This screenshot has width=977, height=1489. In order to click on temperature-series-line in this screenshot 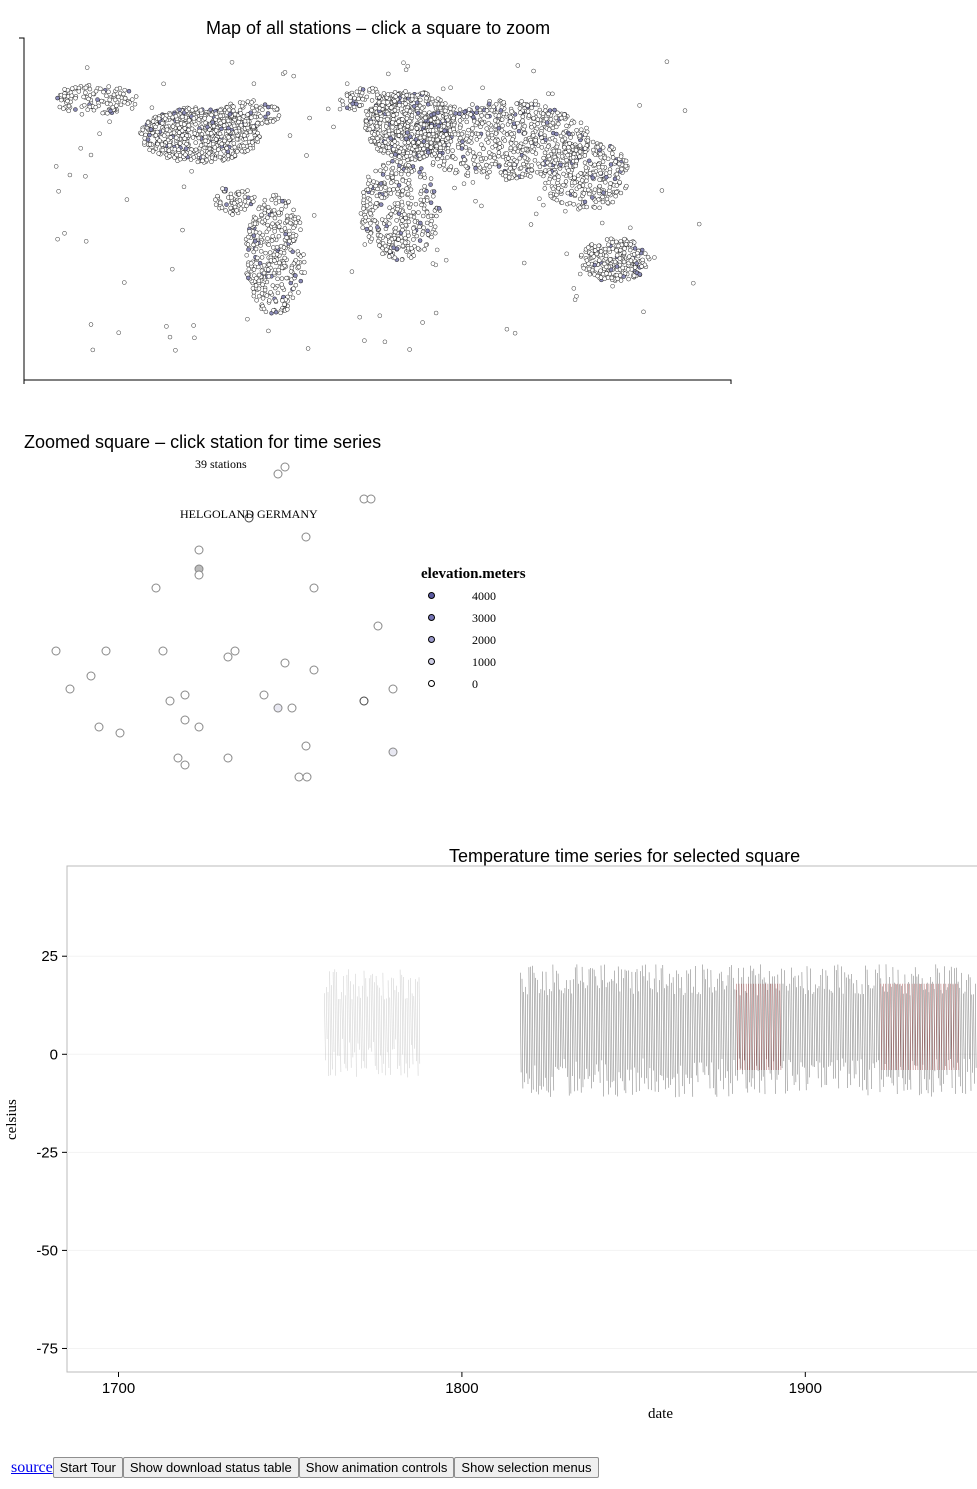, I will do `click(372, 1023)`.